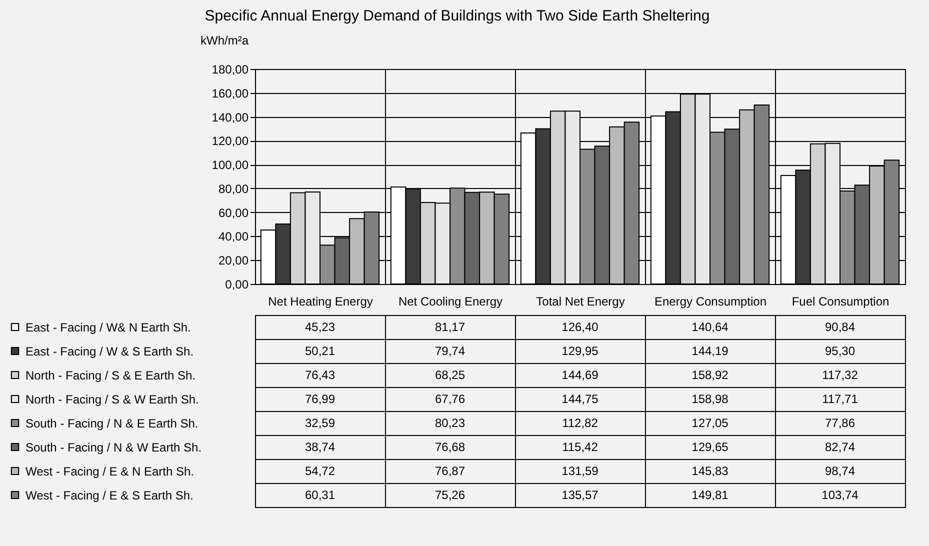  What do you see at coordinates (840, 327) in the screenshot?
I see `data-label: 90,84` at bounding box center [840, 327].